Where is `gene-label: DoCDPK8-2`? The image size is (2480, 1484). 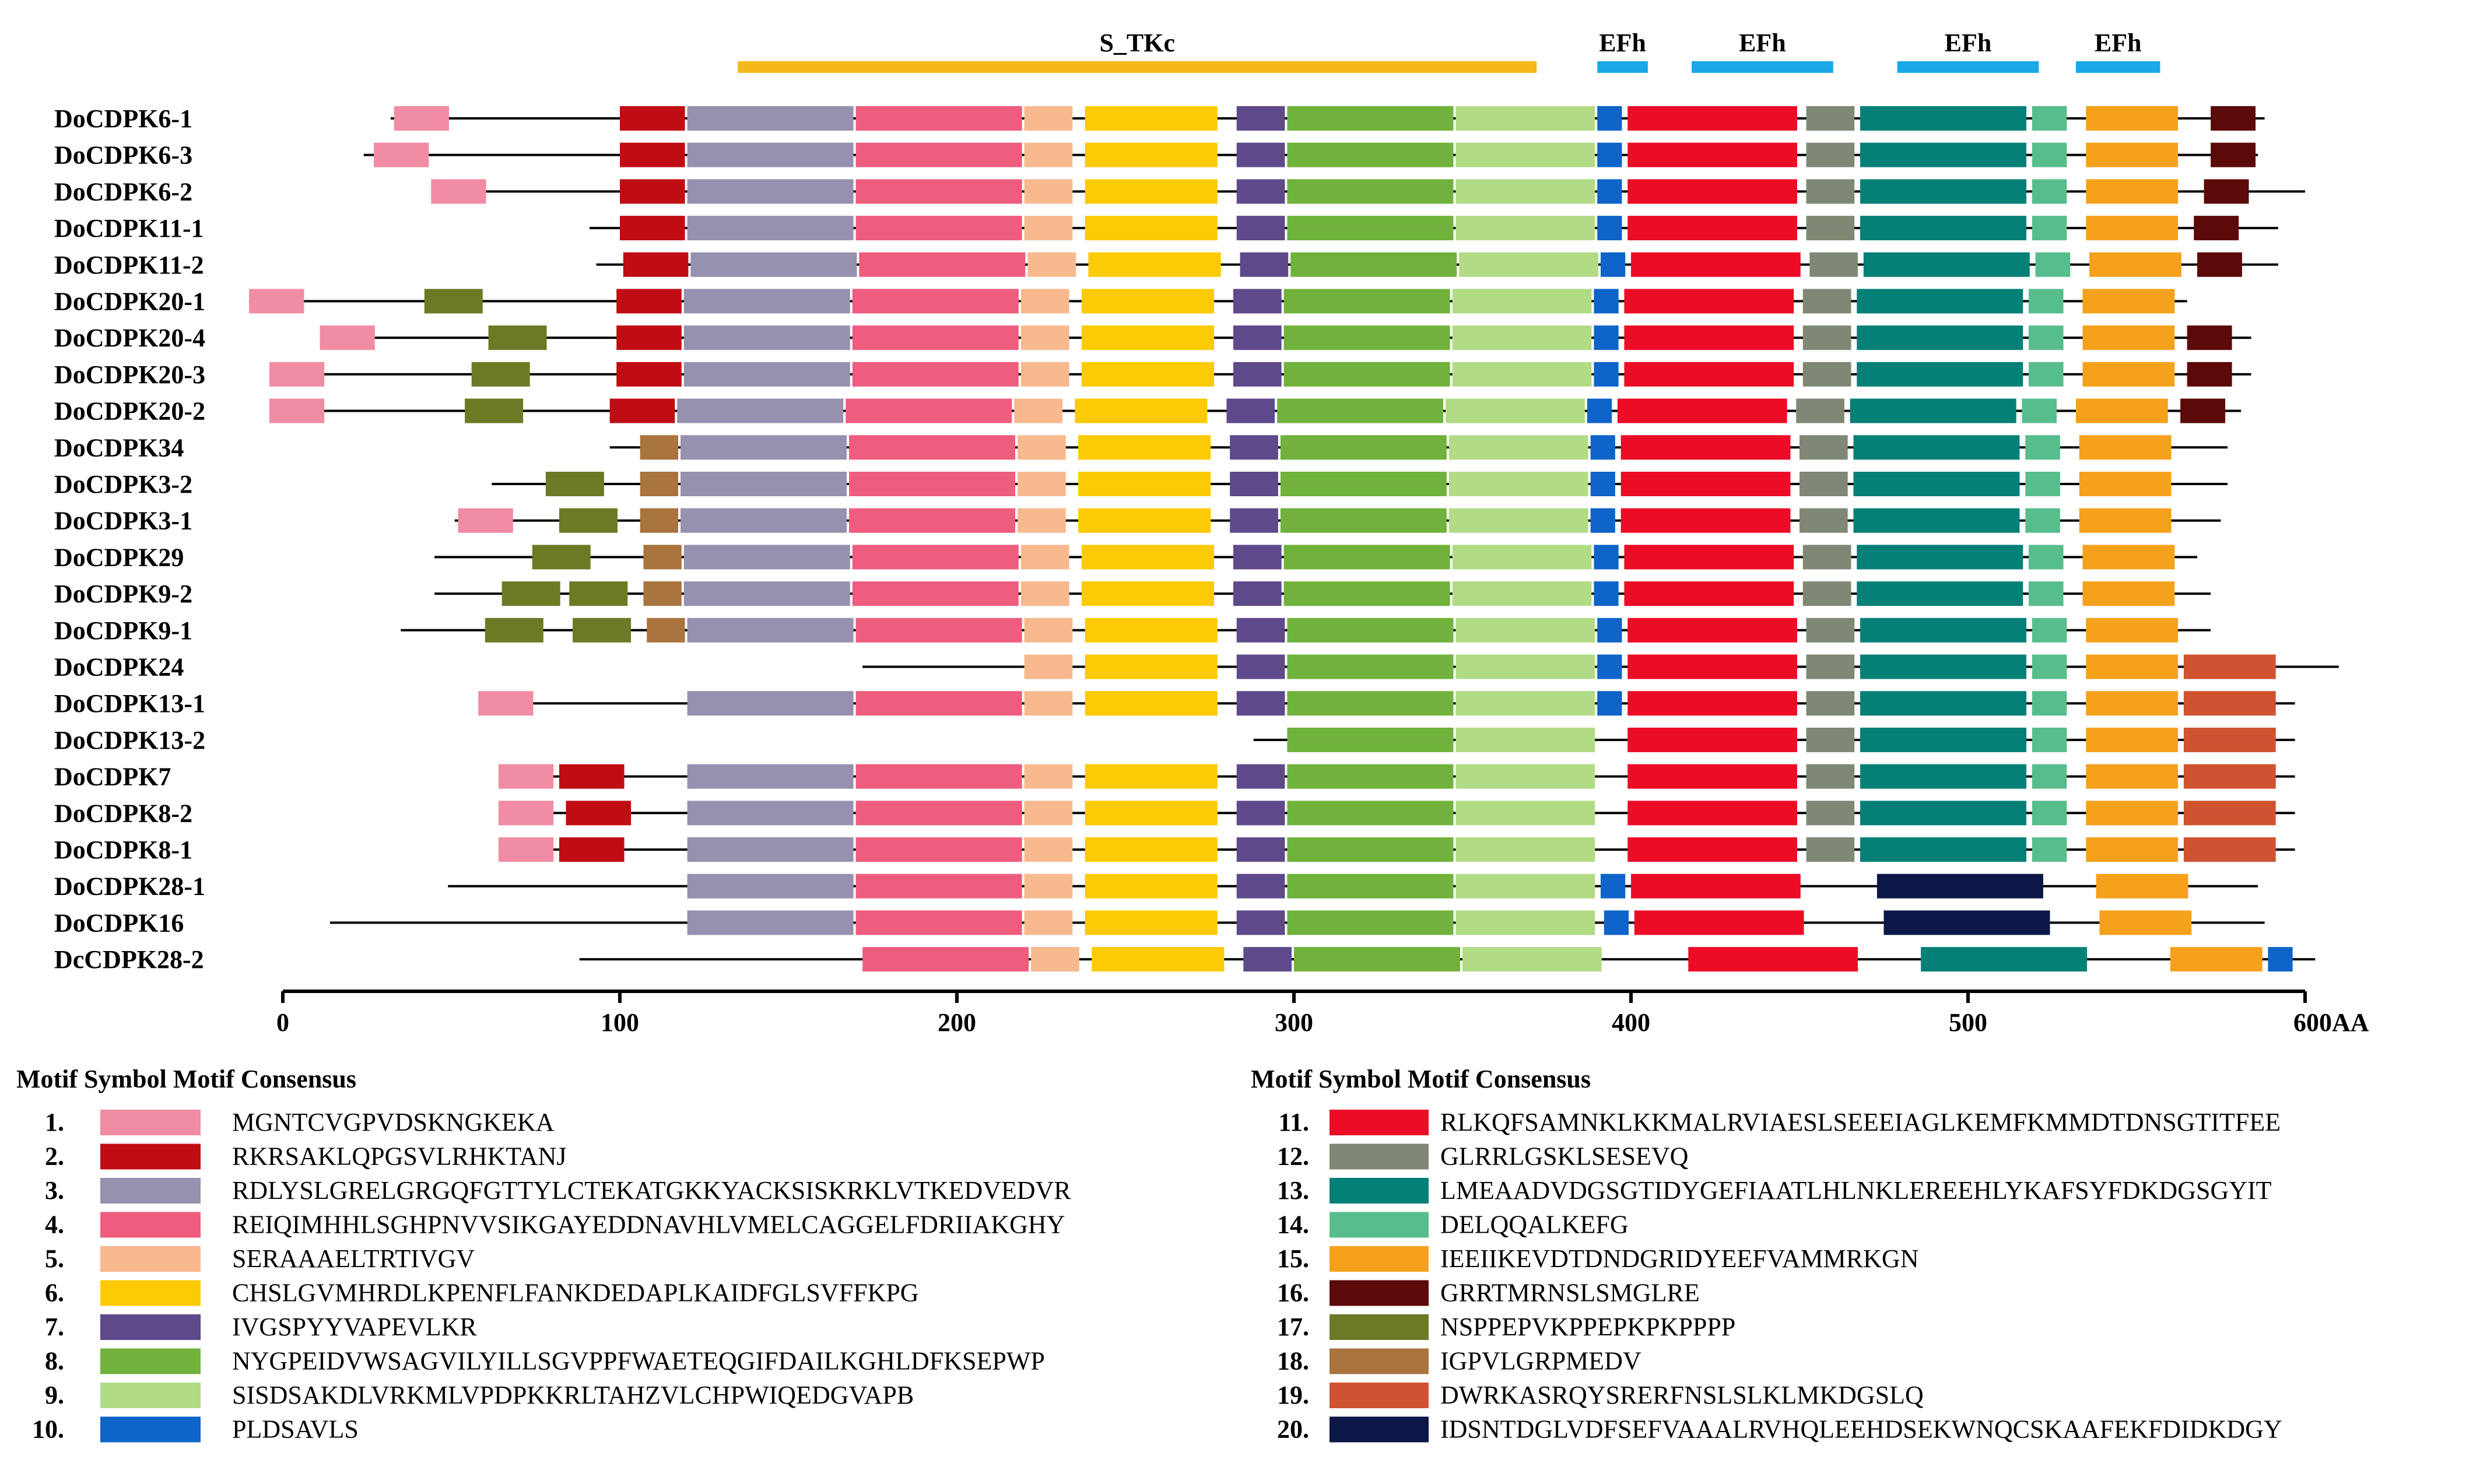 gene-label: DoCDPK8-2 is located at coordinates (123, 813).